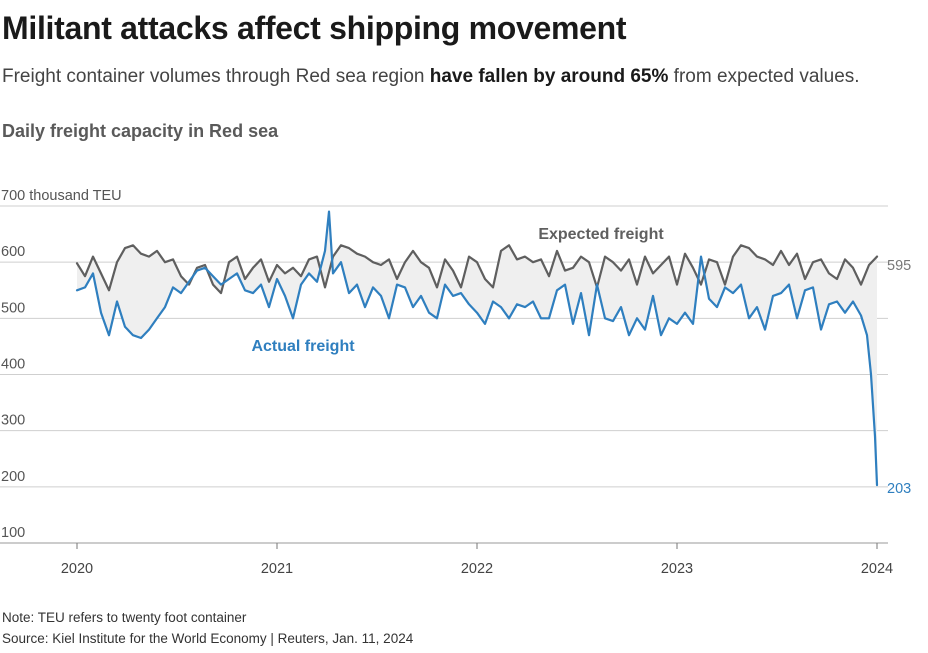  What do you see at coordinates (77, 569) in the screenshot?
I see `x-tick-label: 2020` at bounding box center [77, 569].